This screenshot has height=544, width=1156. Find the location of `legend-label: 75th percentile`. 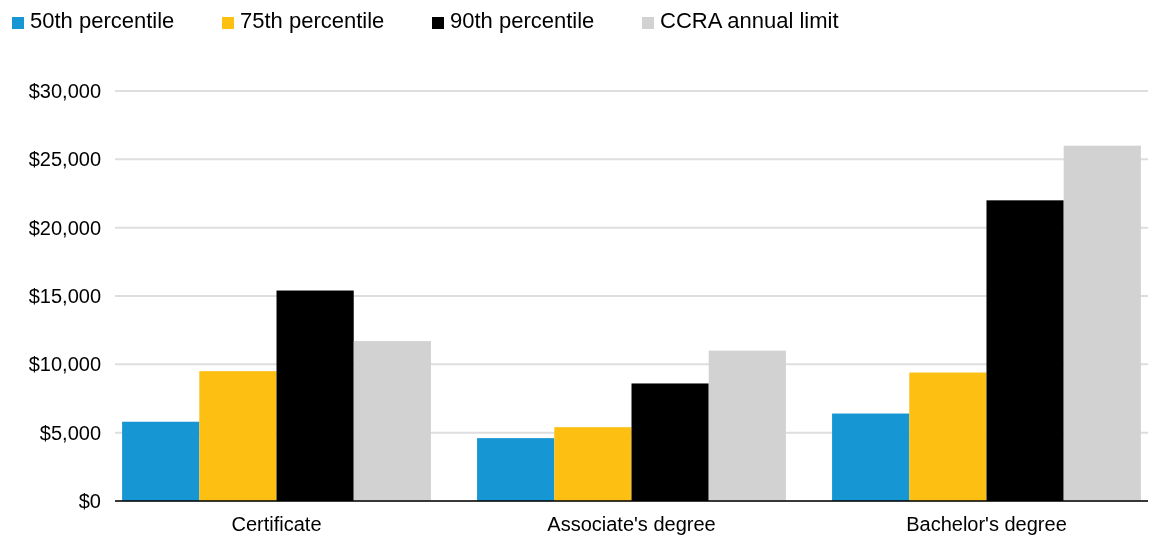

legend-label: 75th percentile is located at coordinates (312, 20).